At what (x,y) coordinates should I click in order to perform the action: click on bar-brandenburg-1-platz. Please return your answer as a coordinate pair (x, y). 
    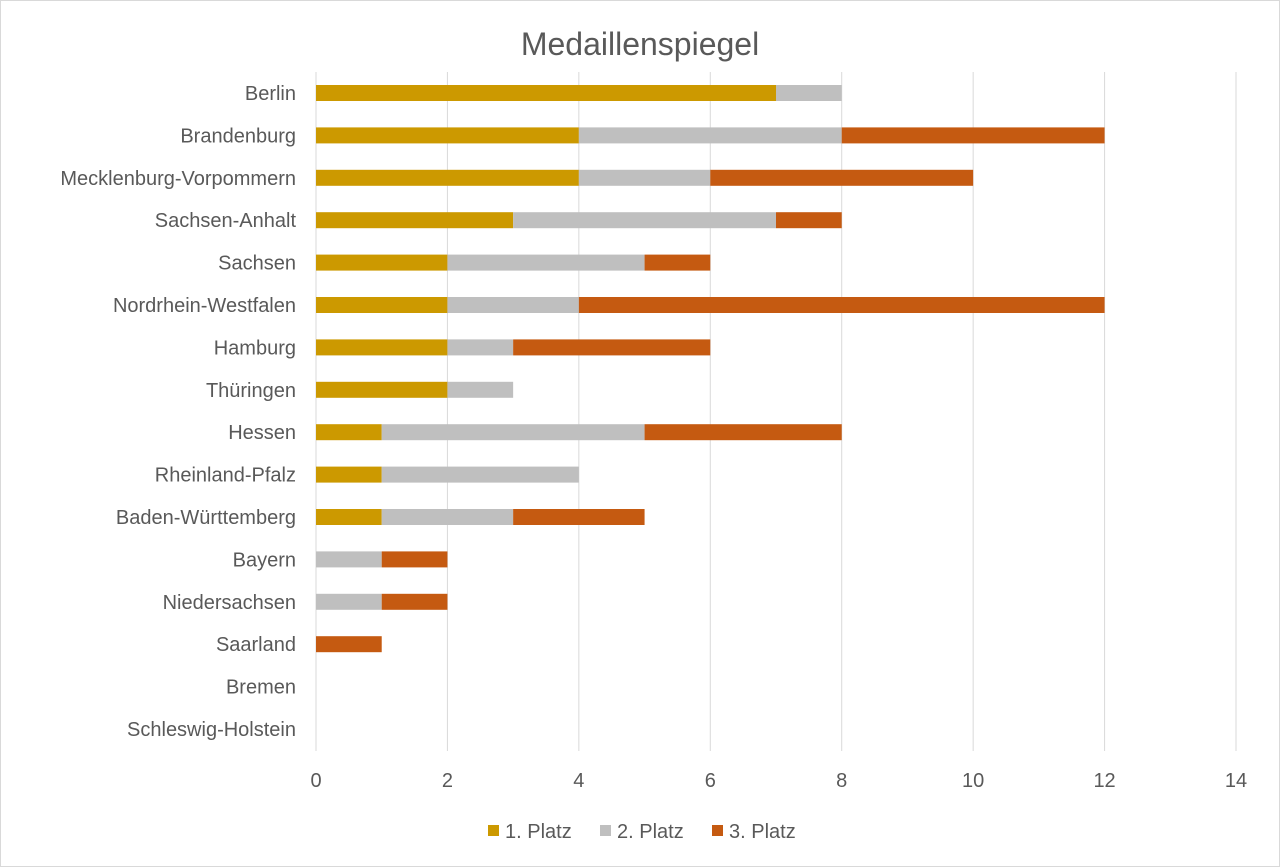
    Looking at the image, I should click on (447, 135).